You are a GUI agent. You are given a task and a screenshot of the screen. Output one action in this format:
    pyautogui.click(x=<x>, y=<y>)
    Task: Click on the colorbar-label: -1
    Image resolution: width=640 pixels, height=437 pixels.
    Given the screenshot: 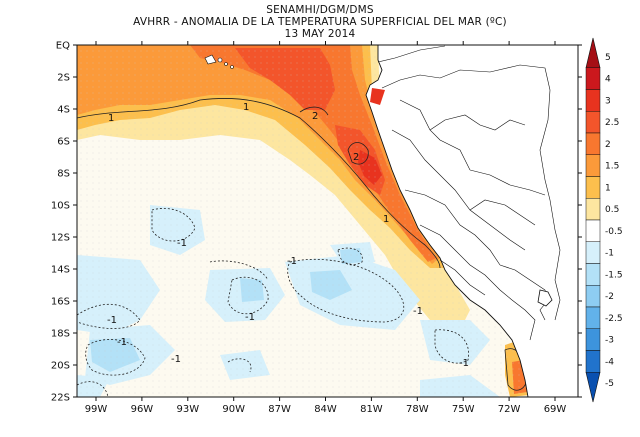 What is the action you would take?
    pyautogui.click(x=609, y=254)
    